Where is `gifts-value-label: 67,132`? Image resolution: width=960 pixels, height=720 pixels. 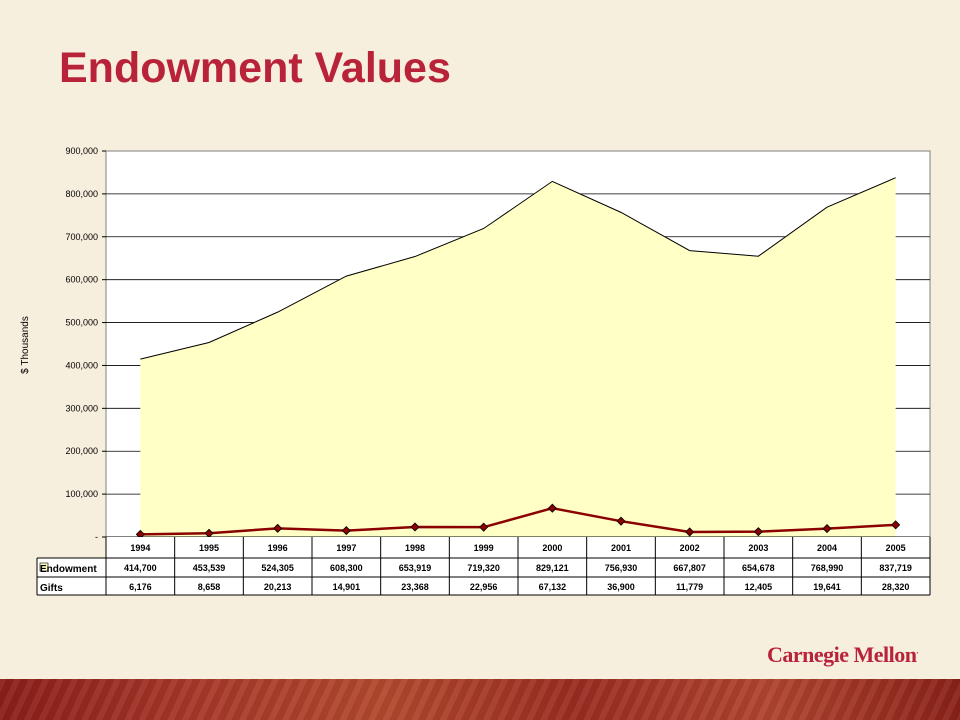
gifts-value-label: 67,132 is located at coordinates (553, 587).